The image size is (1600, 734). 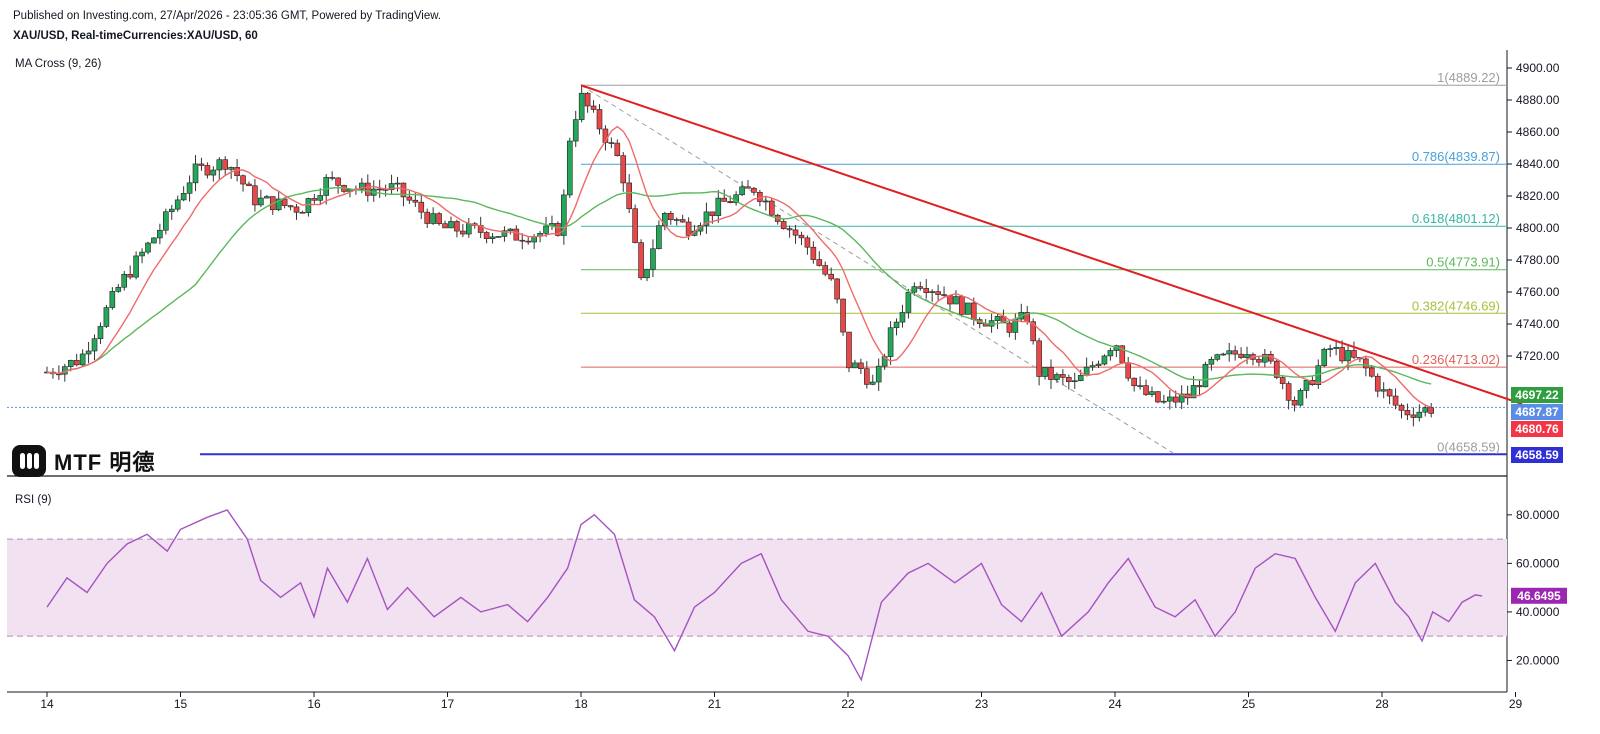 I want to click on price-tick-label: 4860.00, so click(x=1538, y=132).